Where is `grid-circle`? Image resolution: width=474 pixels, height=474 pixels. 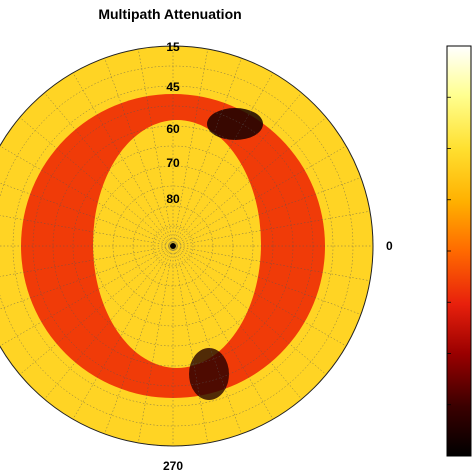 grid-circle is located at coordinates (173, 246).